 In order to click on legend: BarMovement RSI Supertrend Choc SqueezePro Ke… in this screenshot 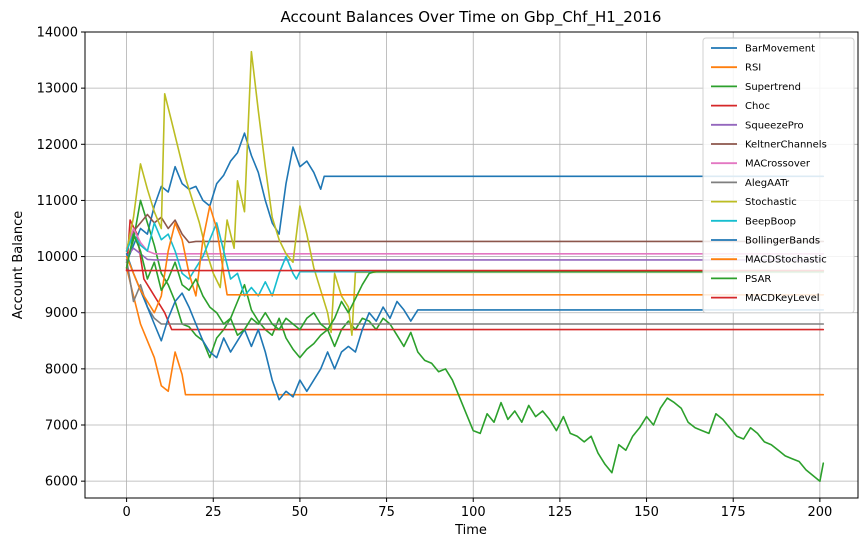, I will do `click(778, 175)`.